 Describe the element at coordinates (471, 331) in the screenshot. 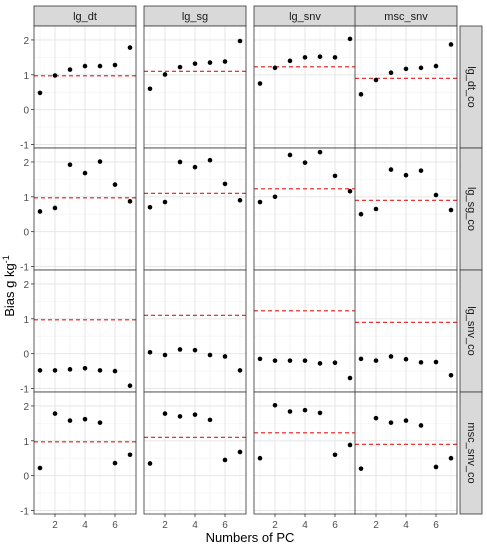

I see `facet-row-label: lg_snv_co` at that location.